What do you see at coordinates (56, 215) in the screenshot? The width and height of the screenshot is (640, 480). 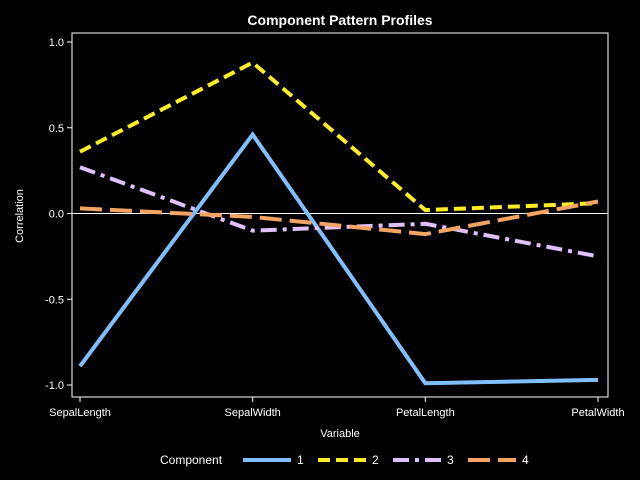 I see `y-tick-label: 0.0` at bounding box center [56, 215].